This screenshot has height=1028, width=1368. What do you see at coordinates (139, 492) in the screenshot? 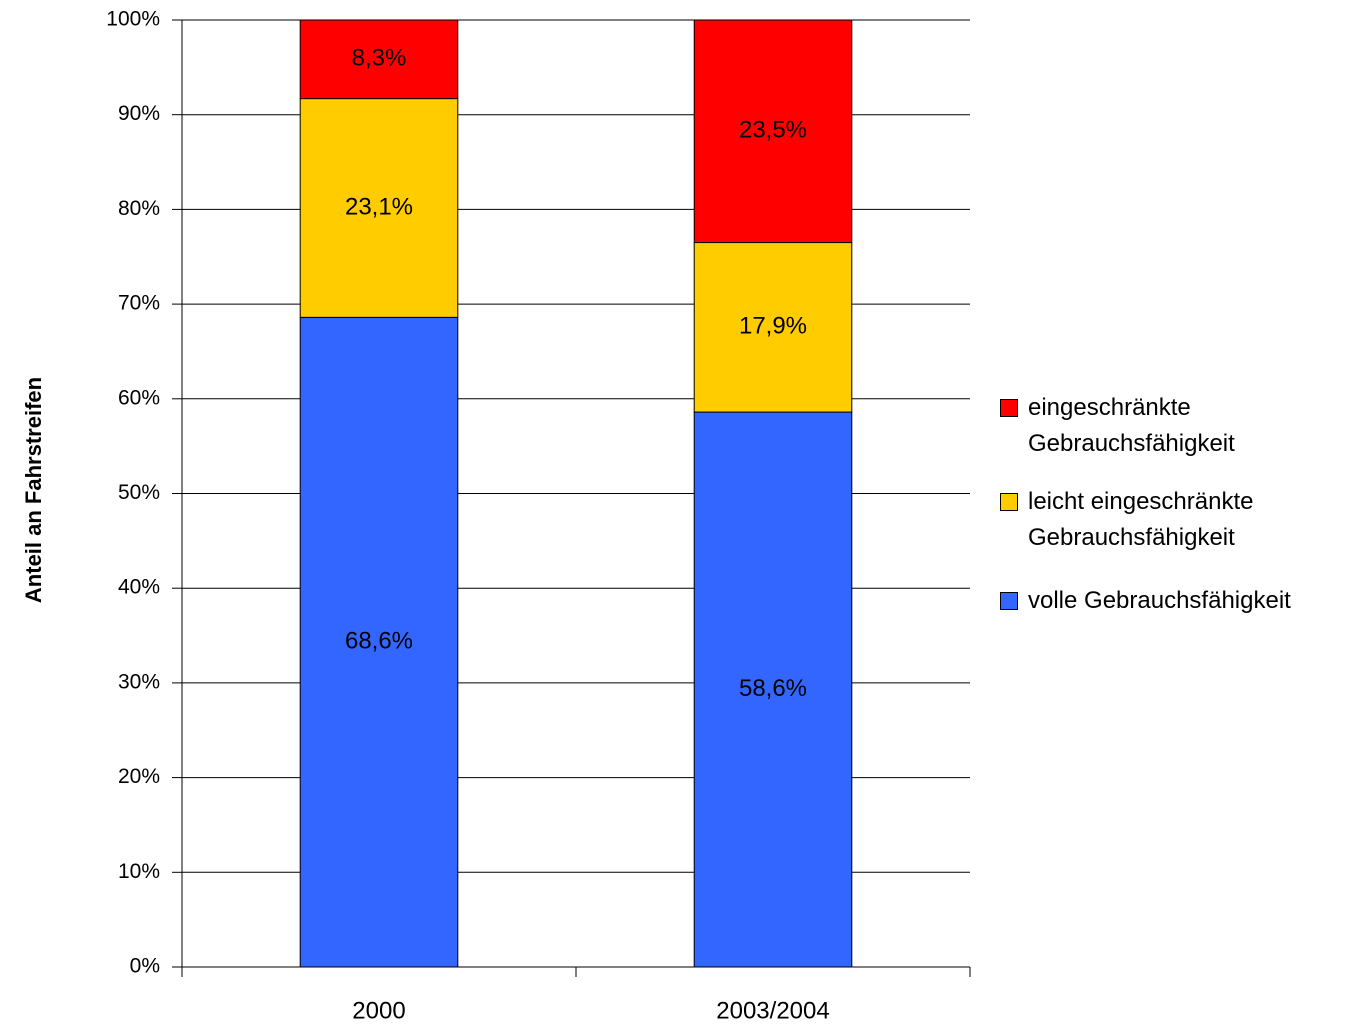
I see `y-tick-label: 50%` at bounding box center [139, 492].